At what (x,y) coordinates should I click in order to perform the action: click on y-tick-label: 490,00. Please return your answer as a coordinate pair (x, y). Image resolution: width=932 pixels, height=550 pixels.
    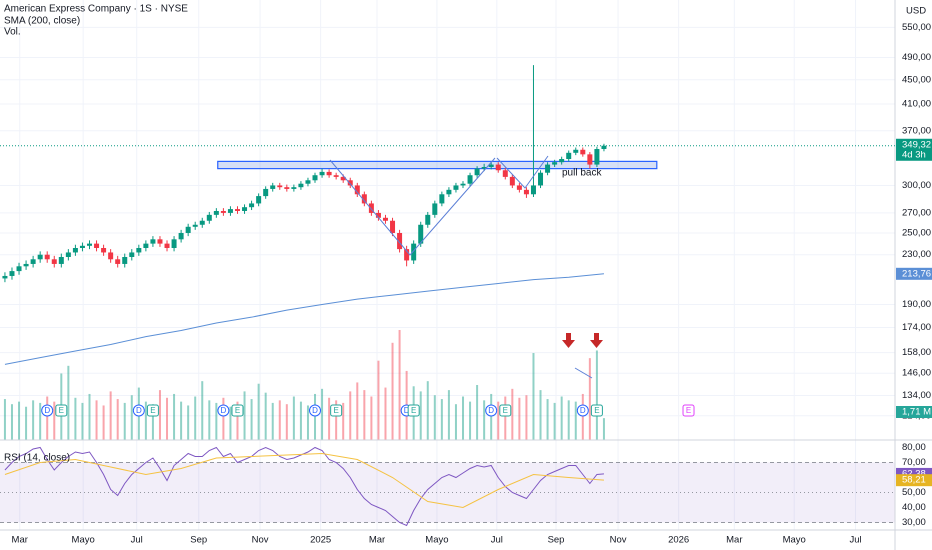
    Looking at the image, I should click on (916, 57).